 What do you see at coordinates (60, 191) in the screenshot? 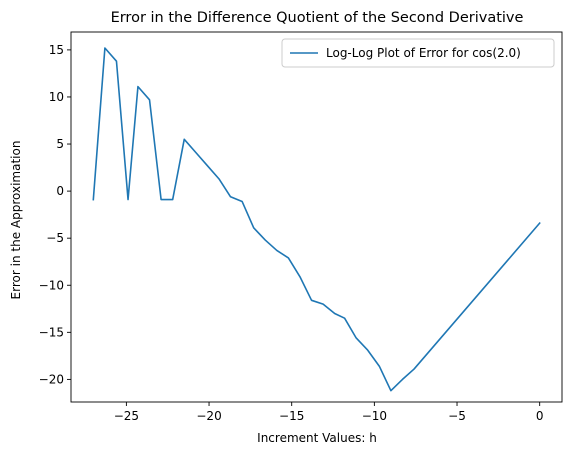
I see `y-tick-label: 0` at bounding box center [60, 191].